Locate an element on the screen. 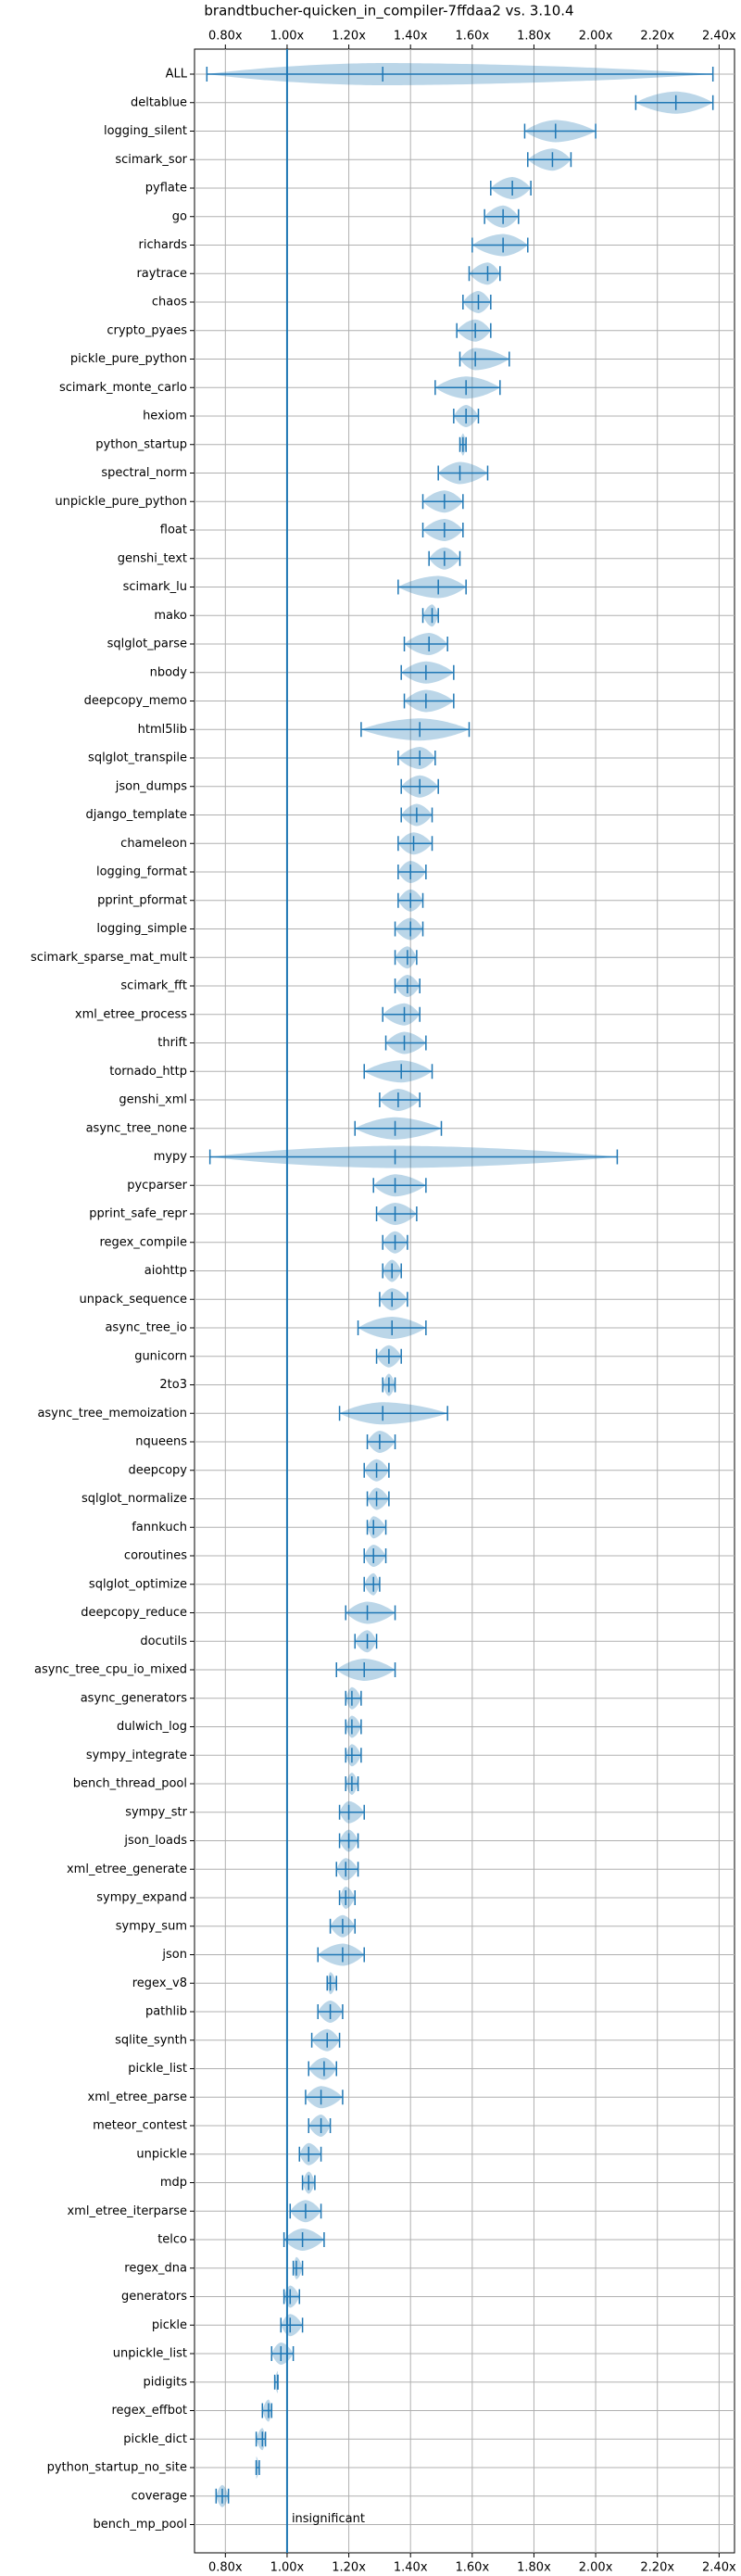 This screenshot has height=2576, width=741. y-tick-label: async_tree_io is located at coordinates (146, 1328).